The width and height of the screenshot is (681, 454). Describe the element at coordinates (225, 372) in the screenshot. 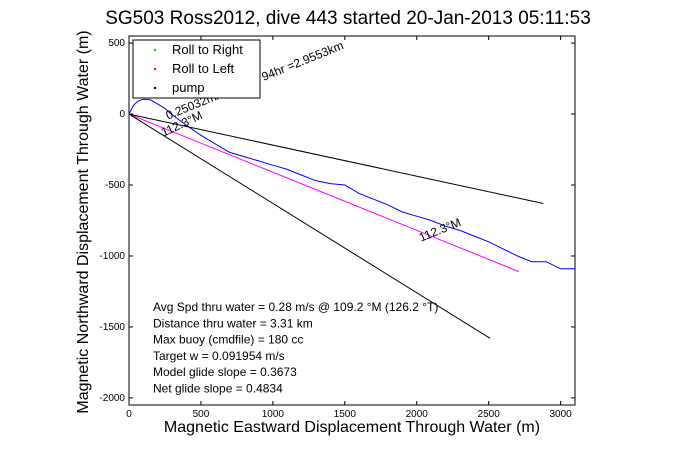

I see `stat-line-4: Model glide slope = 0.3673` at that location.